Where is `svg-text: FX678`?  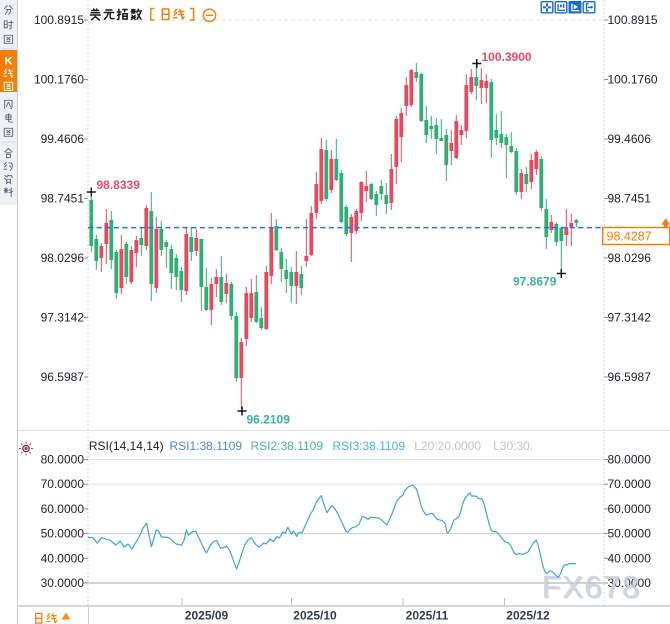
svg-text: FX678 is located at coordinates (591, 587).